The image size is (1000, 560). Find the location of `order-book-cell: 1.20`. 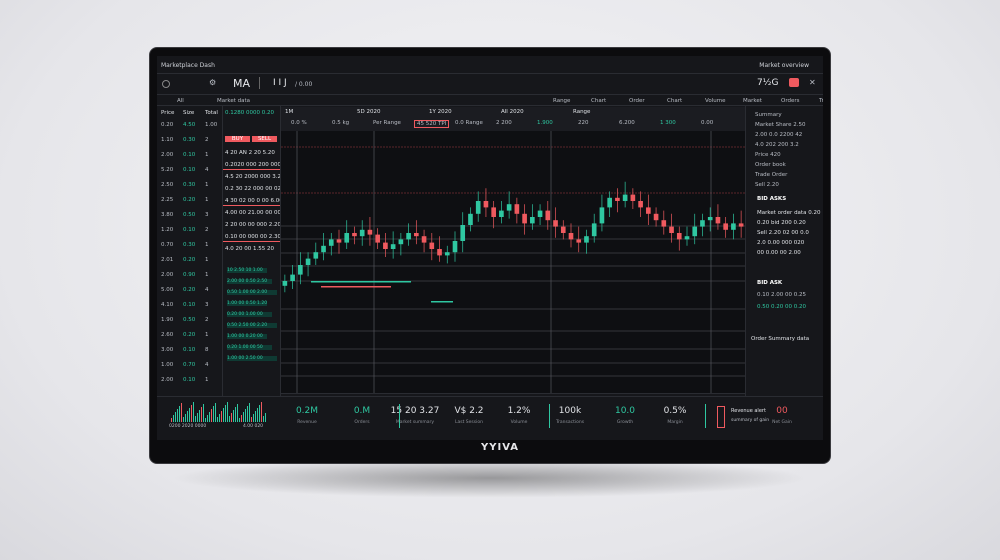

order-book-cell: 1.20 is located at coordinates (167, 230).